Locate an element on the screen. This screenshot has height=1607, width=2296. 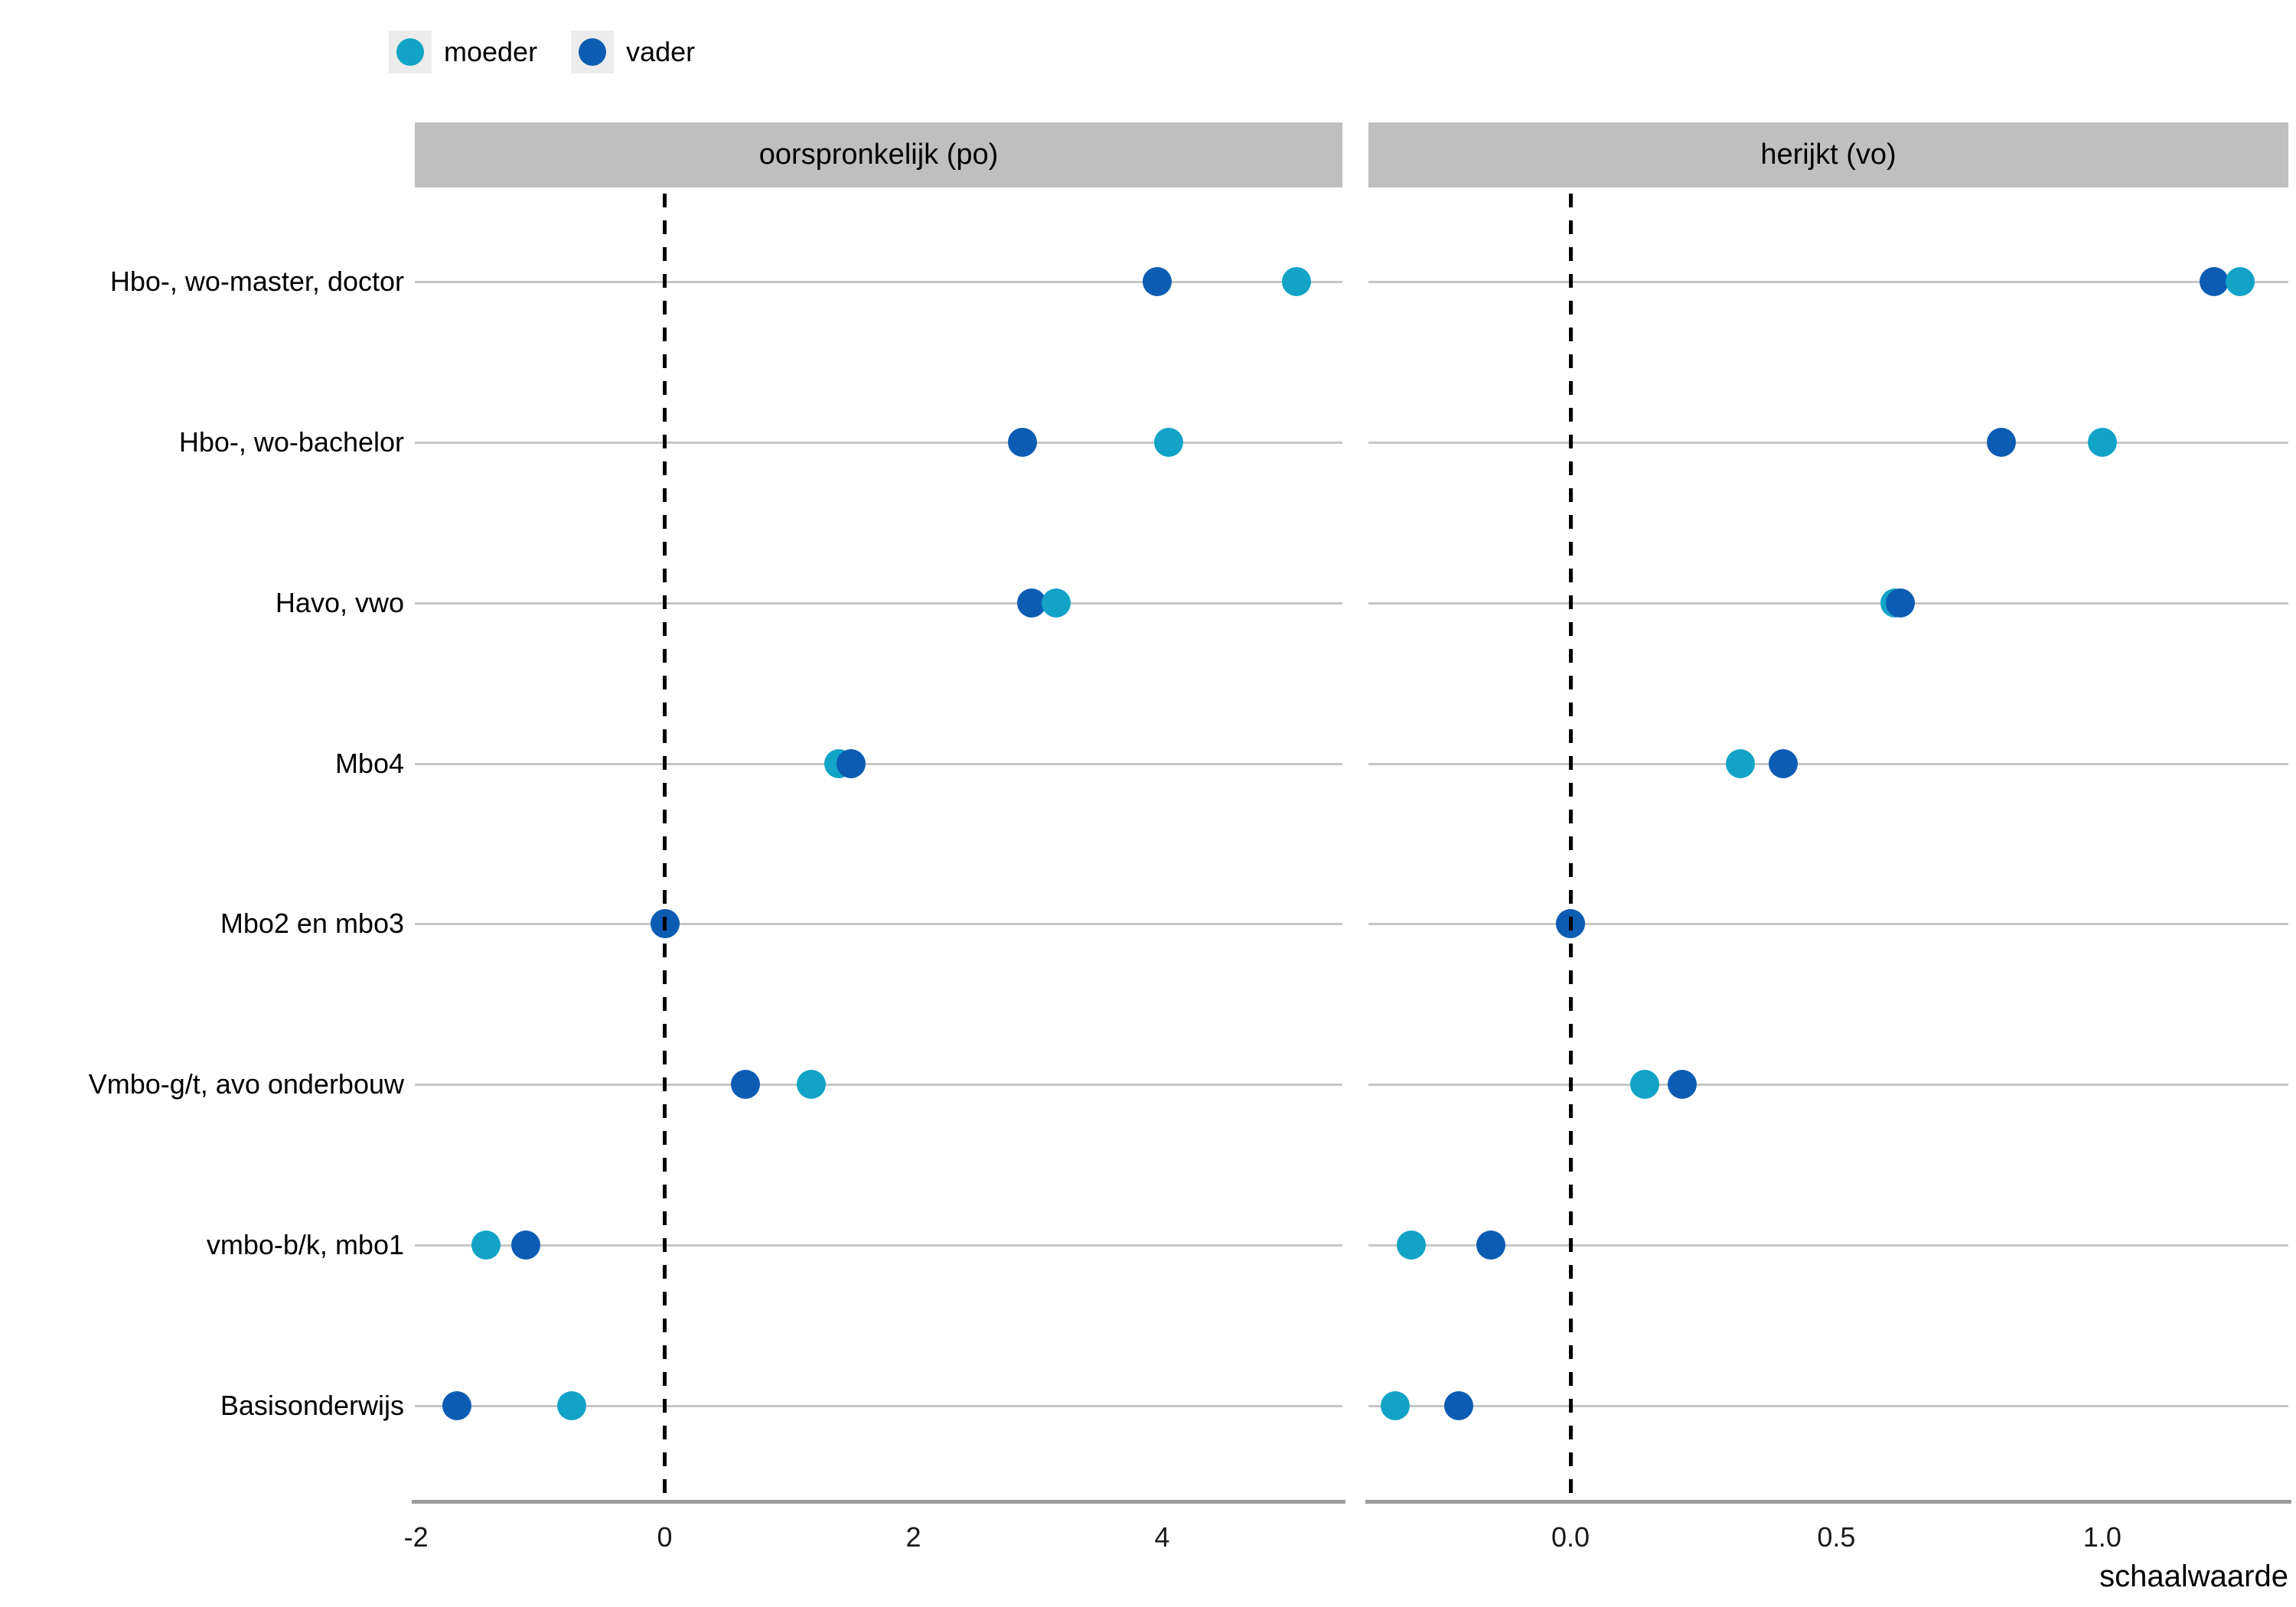
x-axis-line-po is located at coordinates (878, 1502).